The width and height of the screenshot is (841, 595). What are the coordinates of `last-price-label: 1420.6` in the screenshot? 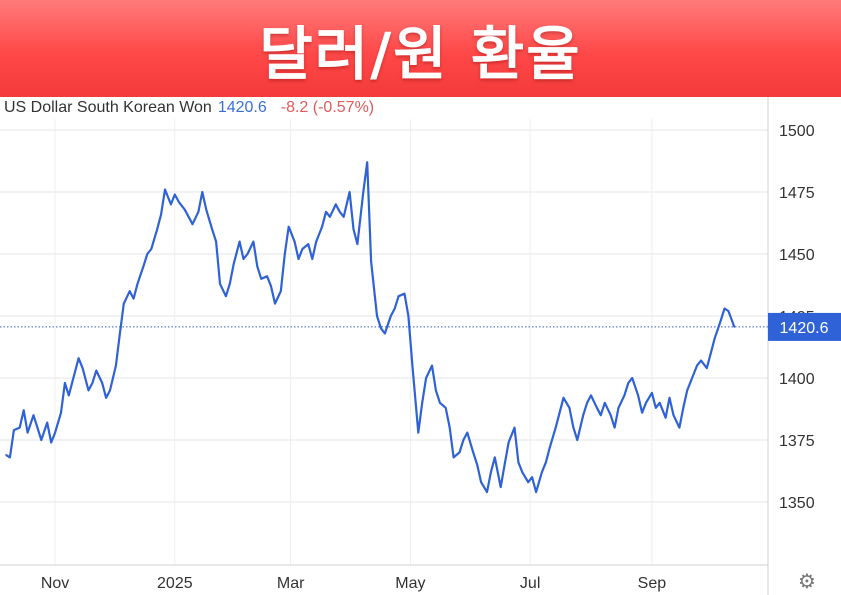 It's located at (804, 328).